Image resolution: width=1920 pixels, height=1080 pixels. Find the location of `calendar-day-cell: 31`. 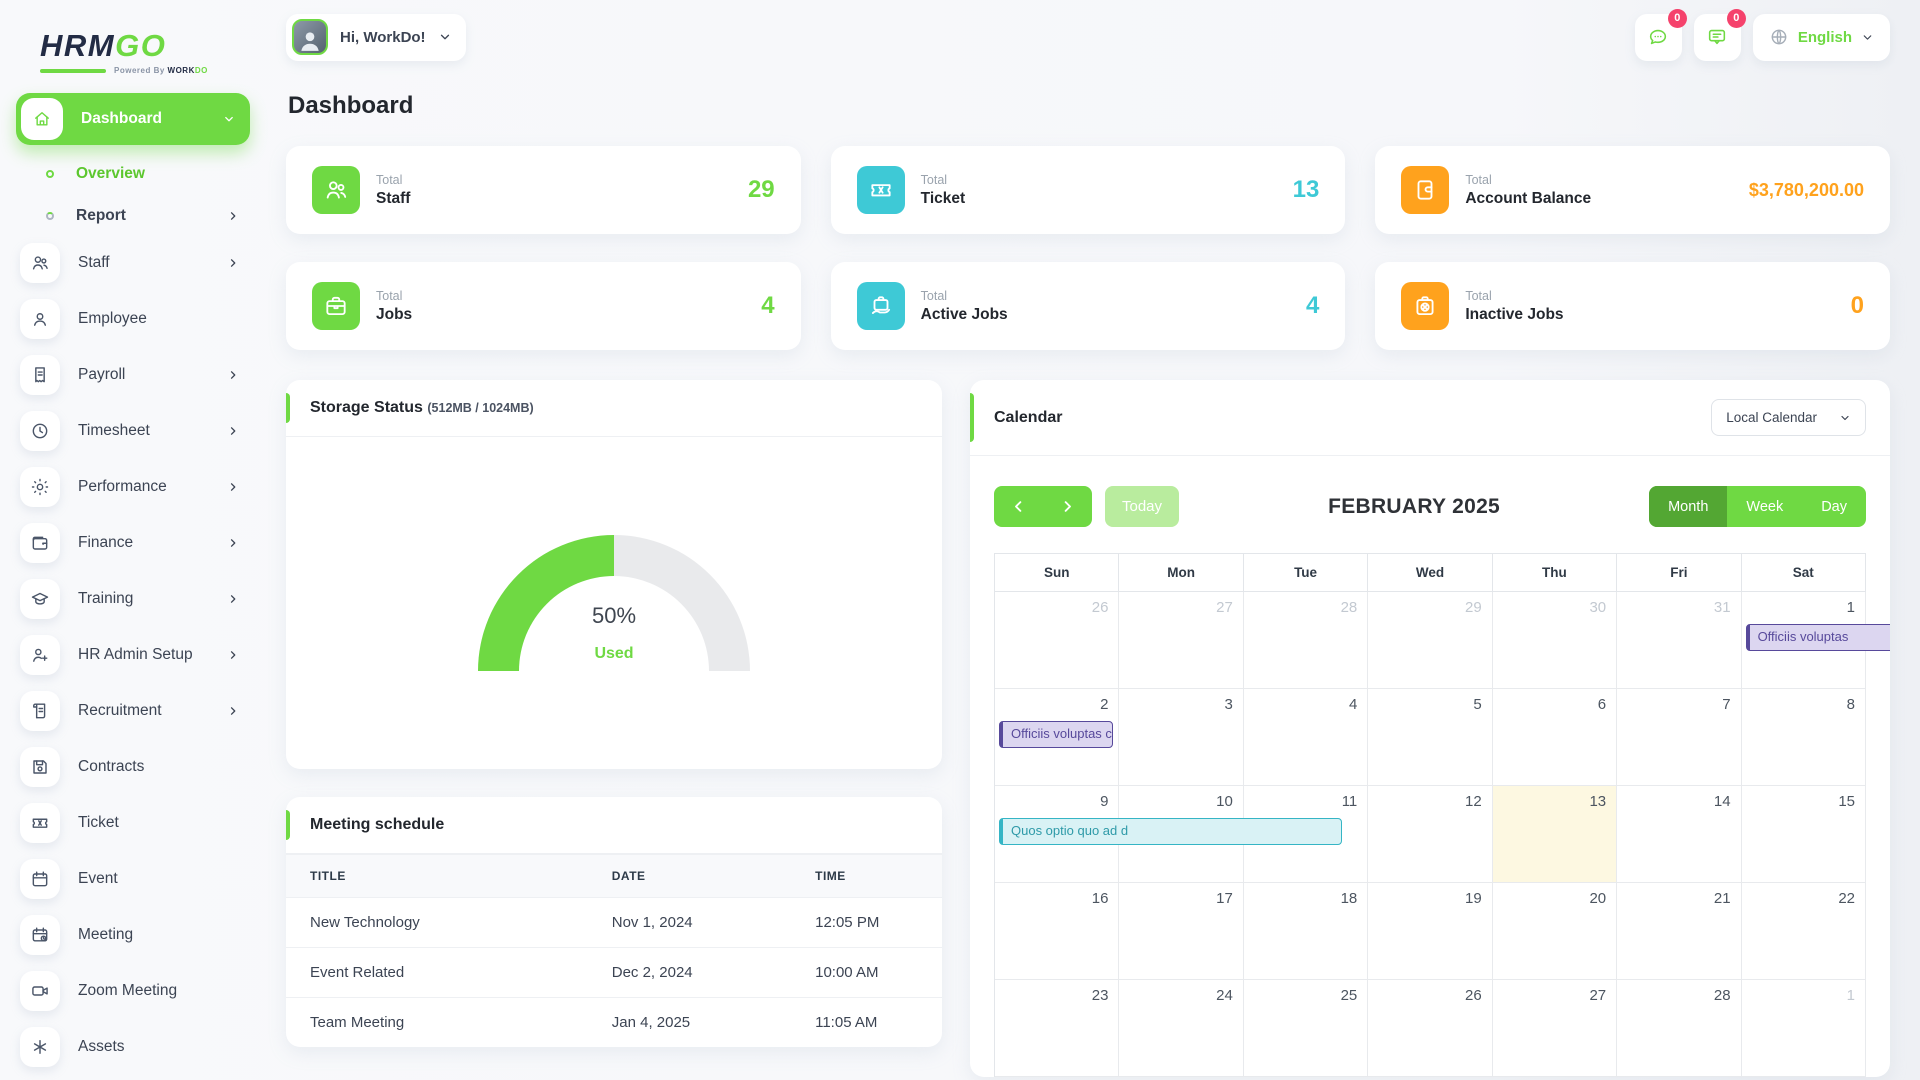

calendar-day-cell: 31 is located at coordinates (1679, 640).